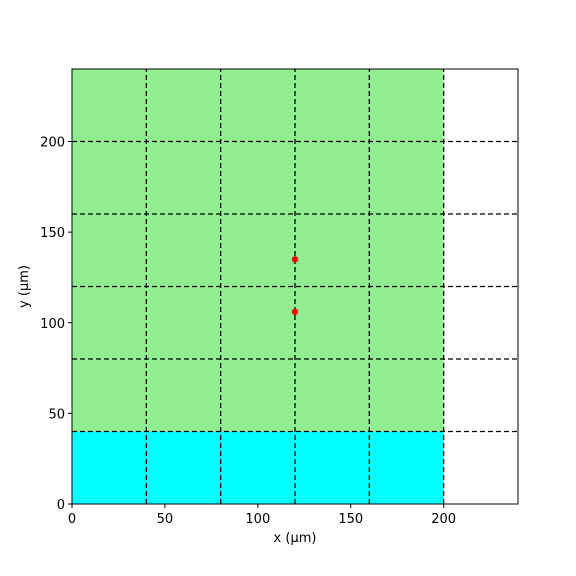  What do you see at coordinates (61, 505) in the screenshot?
I see `y-tick-label-0: 0` at bounding box center [61, 505].